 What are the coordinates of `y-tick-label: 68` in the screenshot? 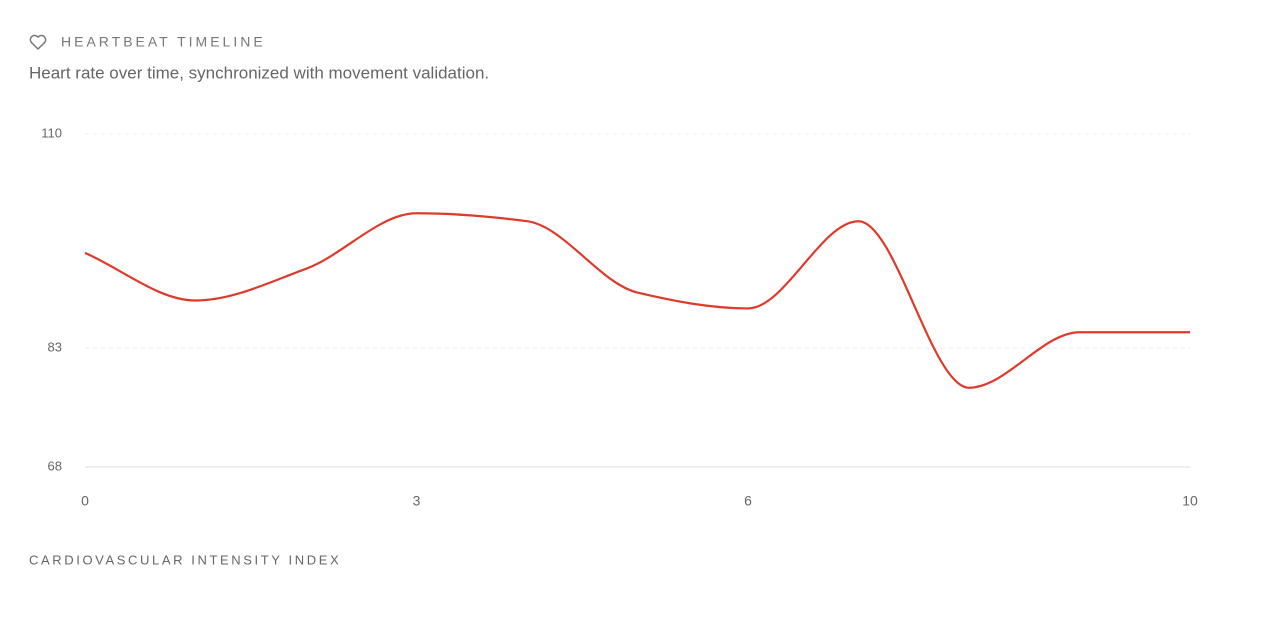 It's located at (55, 465).